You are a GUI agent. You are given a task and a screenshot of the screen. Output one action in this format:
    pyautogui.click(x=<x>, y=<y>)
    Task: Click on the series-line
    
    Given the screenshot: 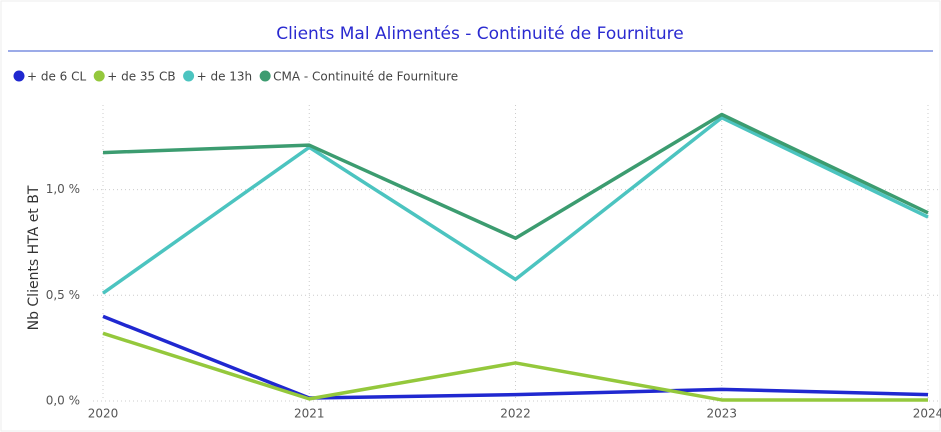 What is the action you would take?
    pyautogui.click(x=515, y=366)
    